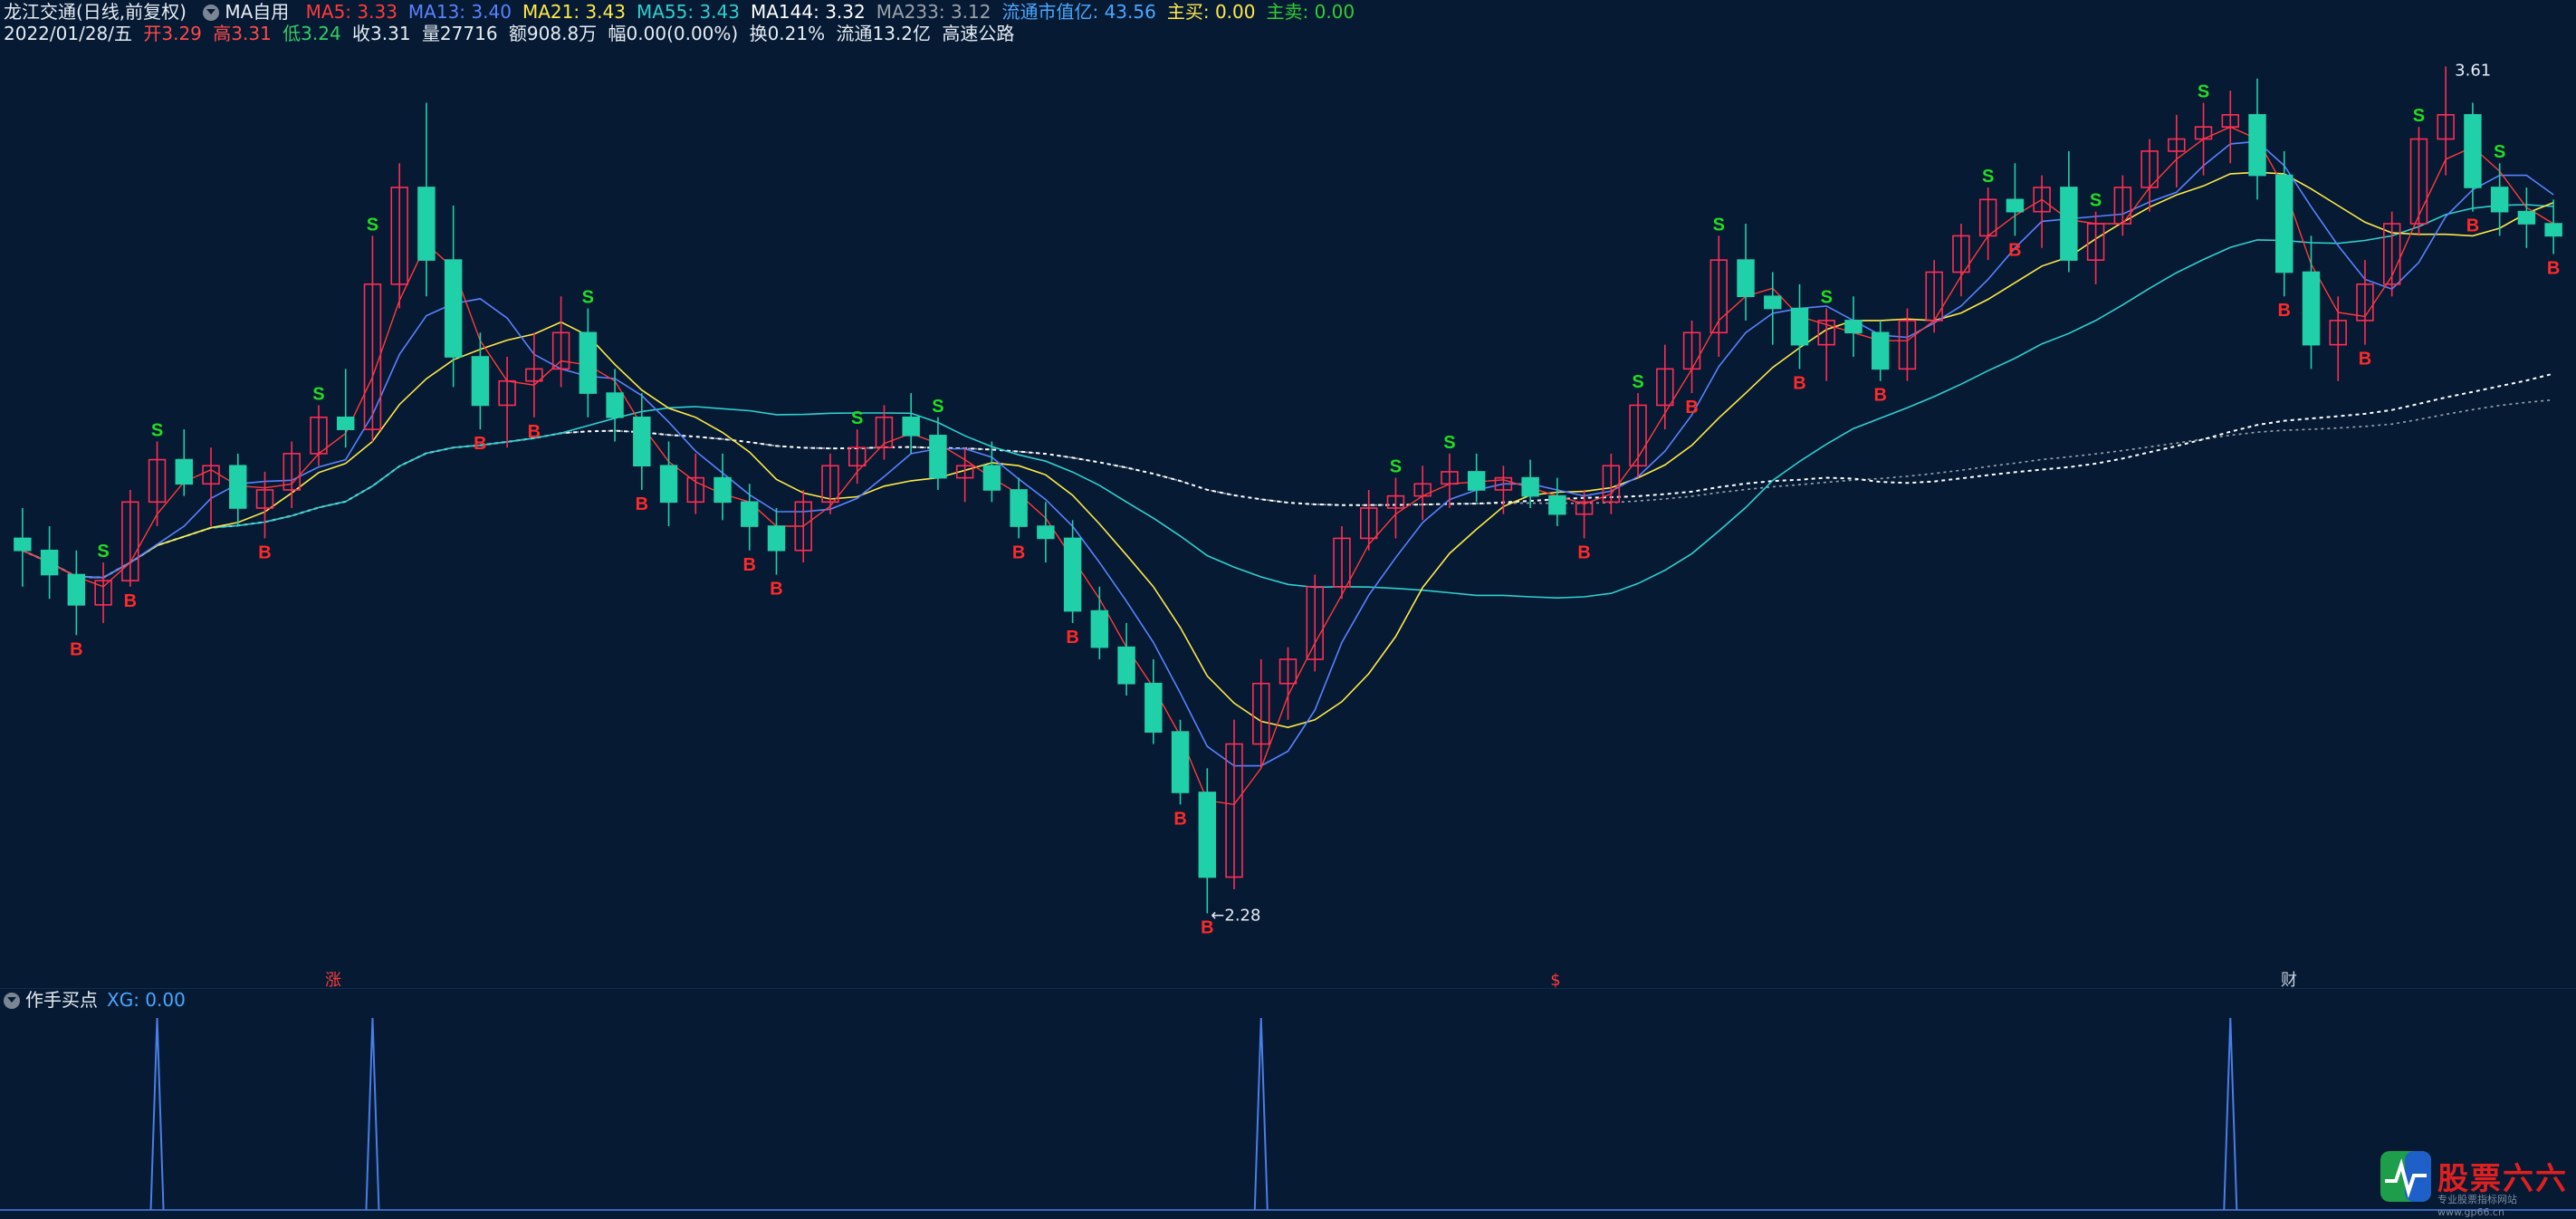 Image resolution: width=2576 pixels, height=1219 pixels. What do you see at coordinates (333, 980) in the screenshot?
I see `event-marker: 涨` at bounding box center [333, 980].